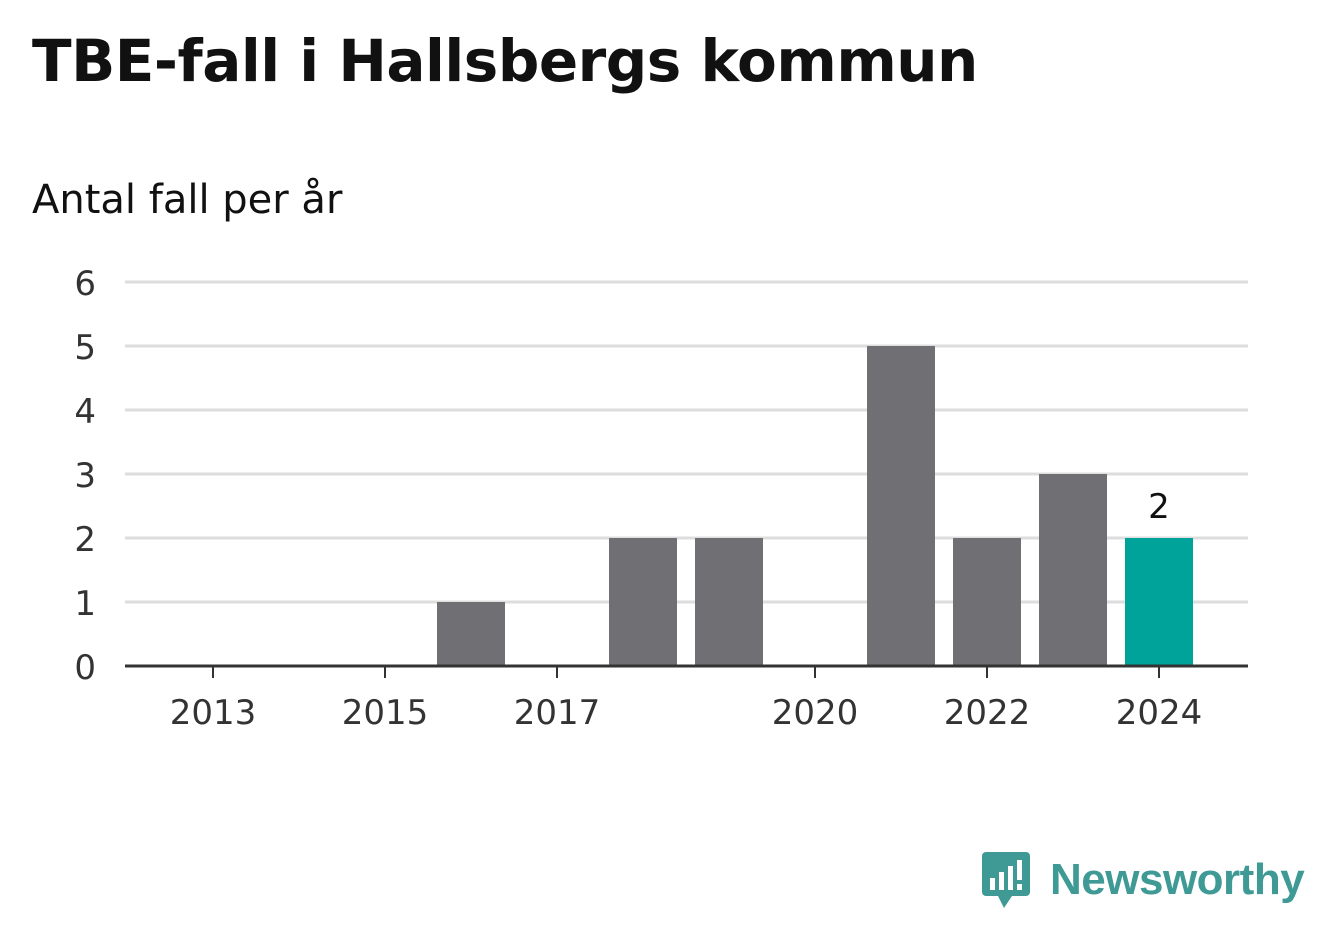 The height and width of the screenshot is (939, 1322). I want to click on y-tick-label: 0, so click(85, 668).